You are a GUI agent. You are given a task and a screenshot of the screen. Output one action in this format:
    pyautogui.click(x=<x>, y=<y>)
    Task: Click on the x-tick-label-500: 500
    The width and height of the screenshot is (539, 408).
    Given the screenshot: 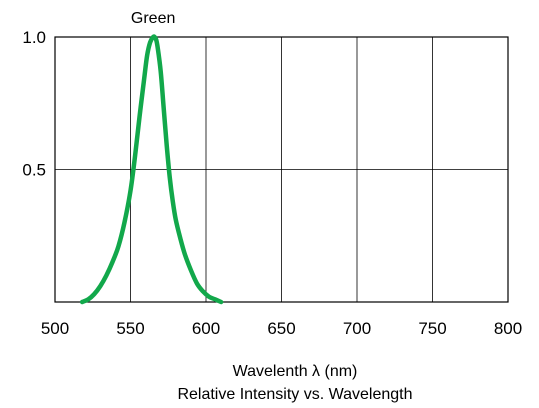 What is the action you would take?
    pyautogui.click(x=55, y=328)
    